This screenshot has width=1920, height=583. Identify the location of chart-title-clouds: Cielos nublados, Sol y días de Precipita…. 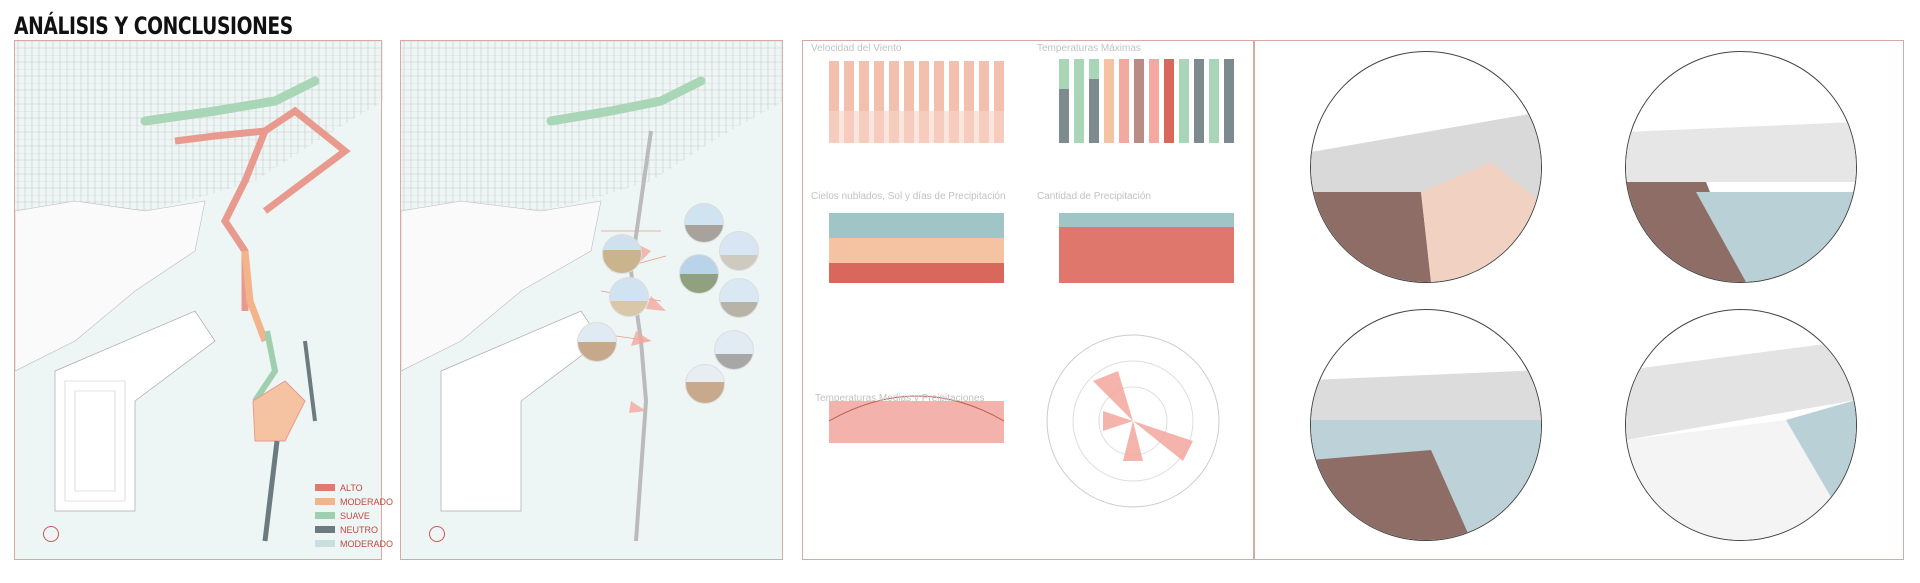
(908, 196).